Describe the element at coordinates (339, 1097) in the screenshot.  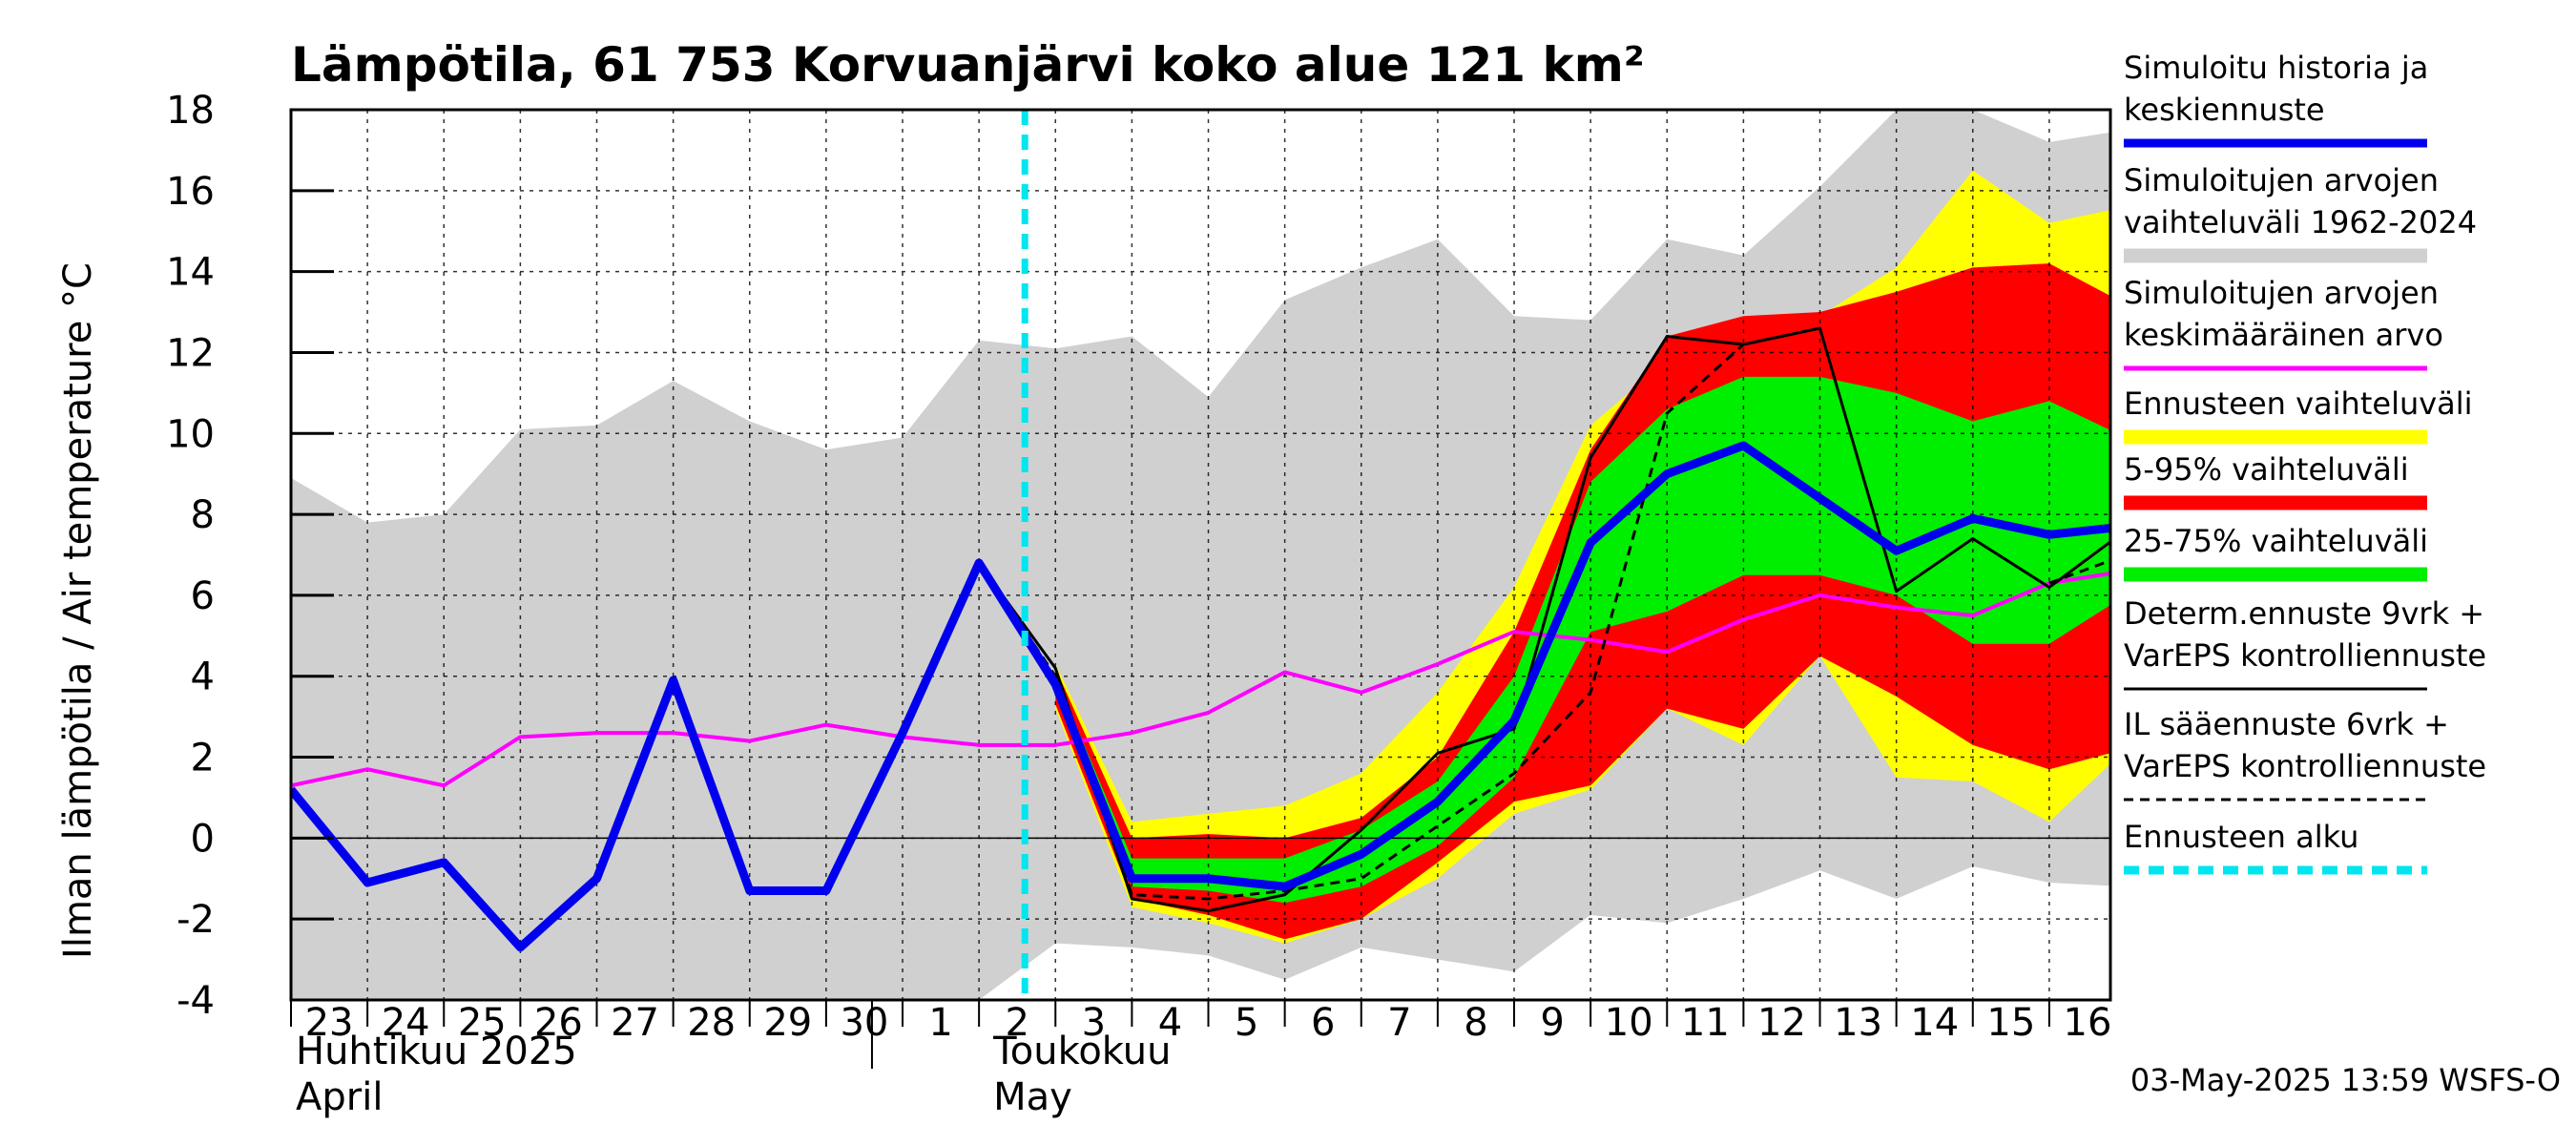
I see `month-label-en: April` at that location.